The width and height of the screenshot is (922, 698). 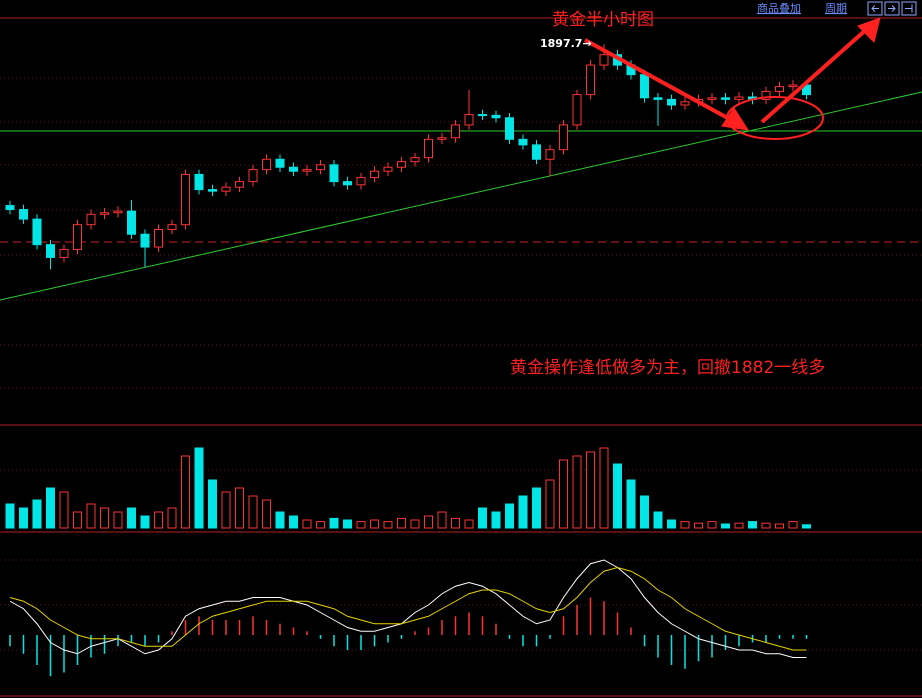 What do you see at coordinates (667, 368) in the screenshot?
I see `comment: 黄金操作逢低做多为主，回撤1882一线多` at bounding box center [667, 368].